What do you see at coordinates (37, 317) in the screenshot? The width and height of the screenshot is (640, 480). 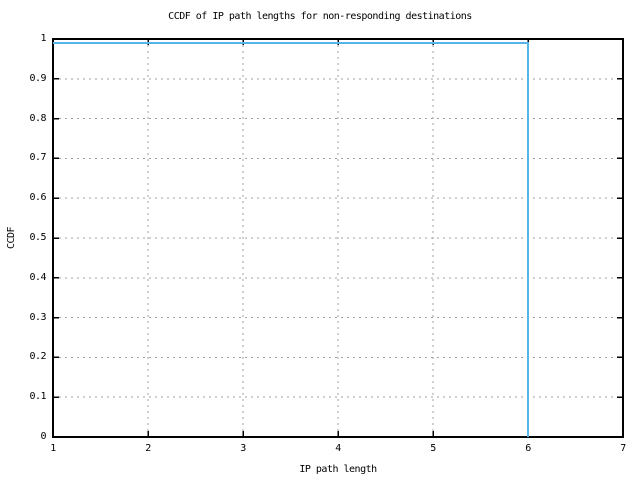 I see `y-tick-label: 0.3` at bounding box center [37, 317].